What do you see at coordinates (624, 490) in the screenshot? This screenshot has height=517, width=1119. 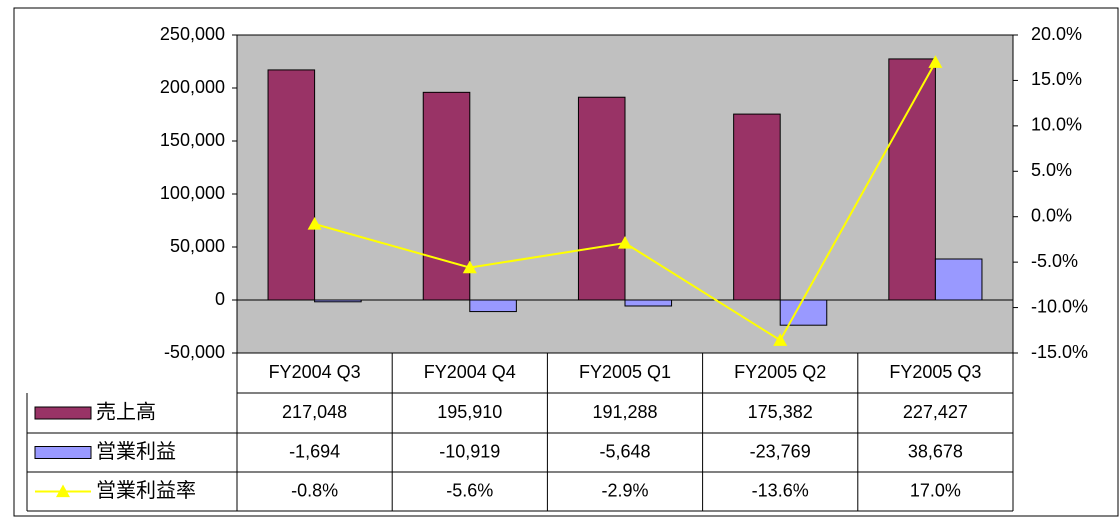 I see `table-value: -2.9%` at bounding box center [624, 490].